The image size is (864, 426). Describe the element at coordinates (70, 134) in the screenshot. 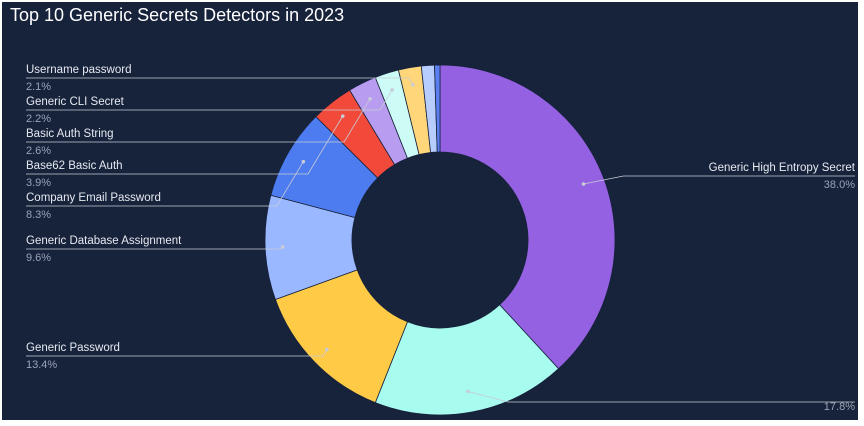

I see `label-name: Basic Auth String` at that location.